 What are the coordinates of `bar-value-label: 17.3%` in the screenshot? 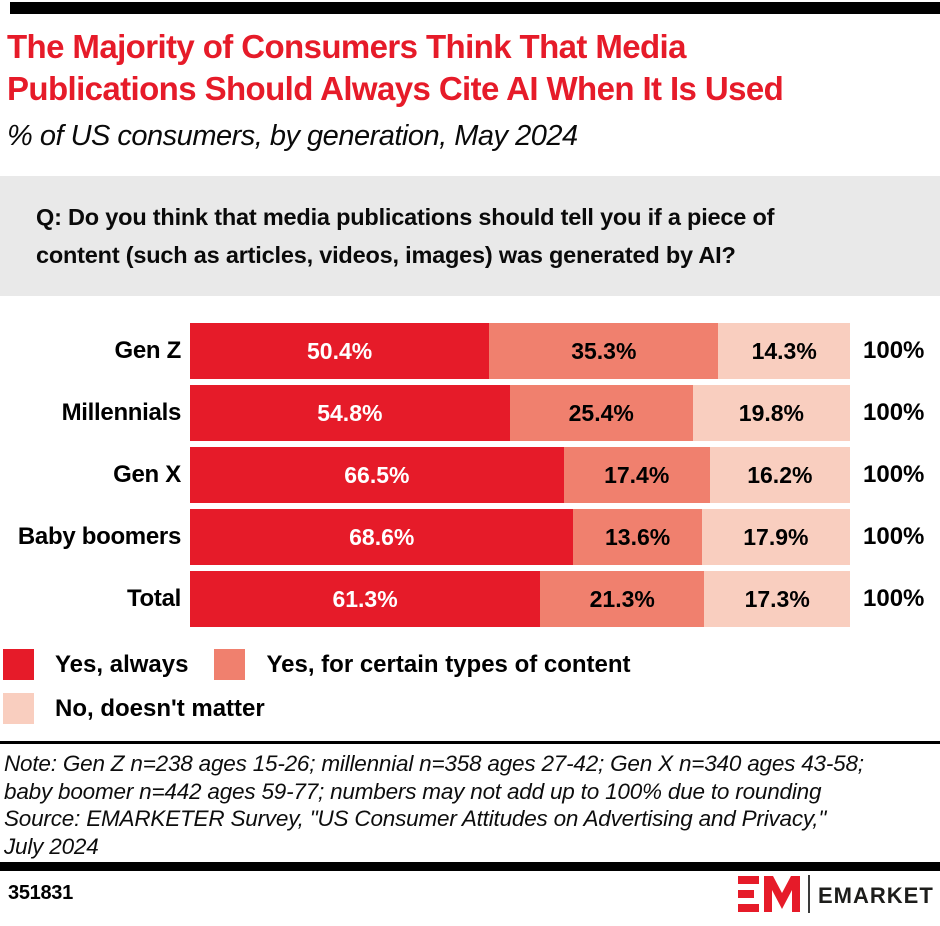 It's located at (777, 598).